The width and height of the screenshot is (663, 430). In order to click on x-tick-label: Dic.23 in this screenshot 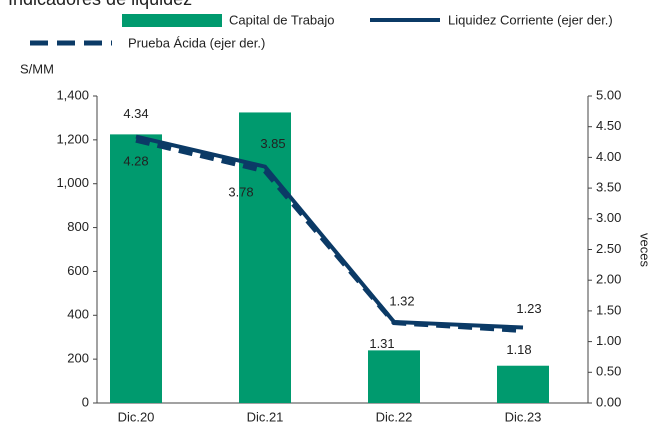, I will do `click(523, 416)`.